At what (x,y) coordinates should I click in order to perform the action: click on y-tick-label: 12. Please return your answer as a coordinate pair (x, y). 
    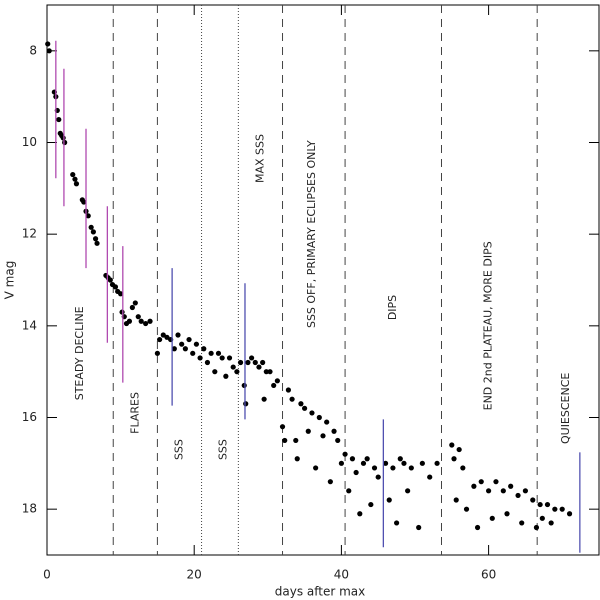
    Looking at the image, I should click on (29, 234).